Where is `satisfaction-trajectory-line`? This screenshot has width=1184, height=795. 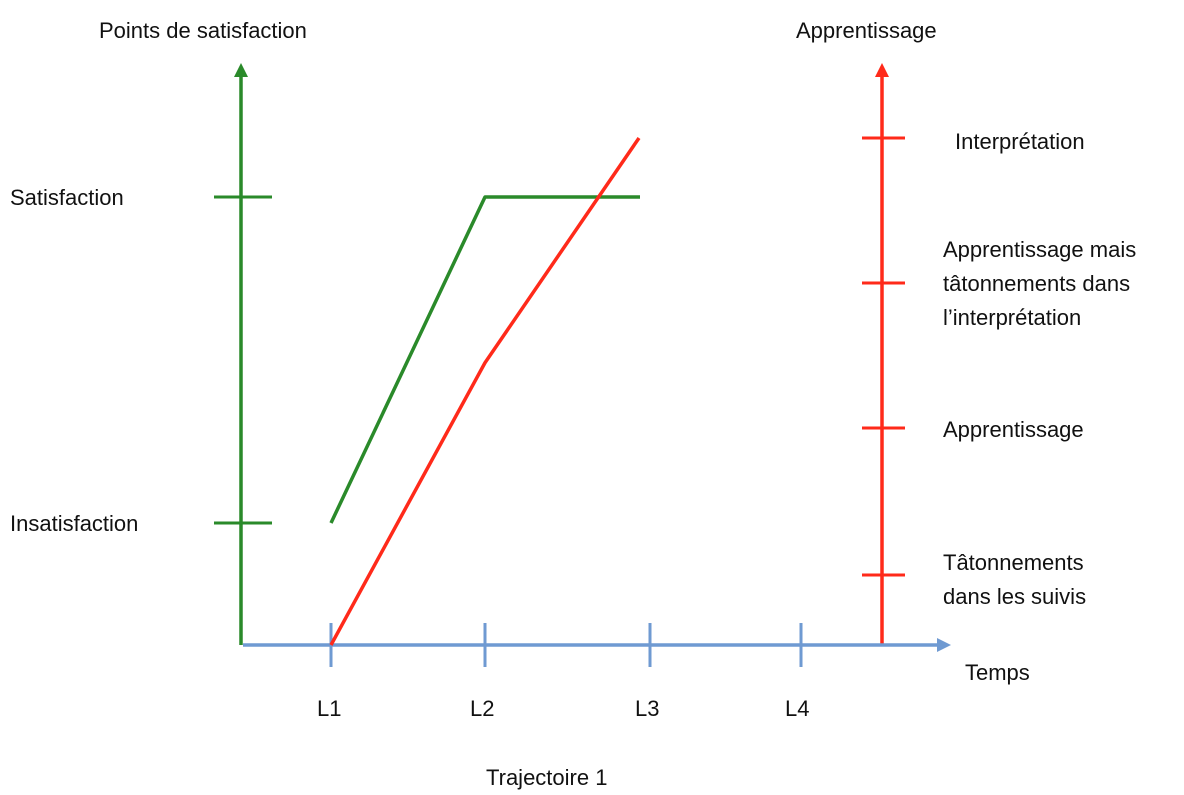
satisfaction-trajectory-line is located at coordinates (484, 359).